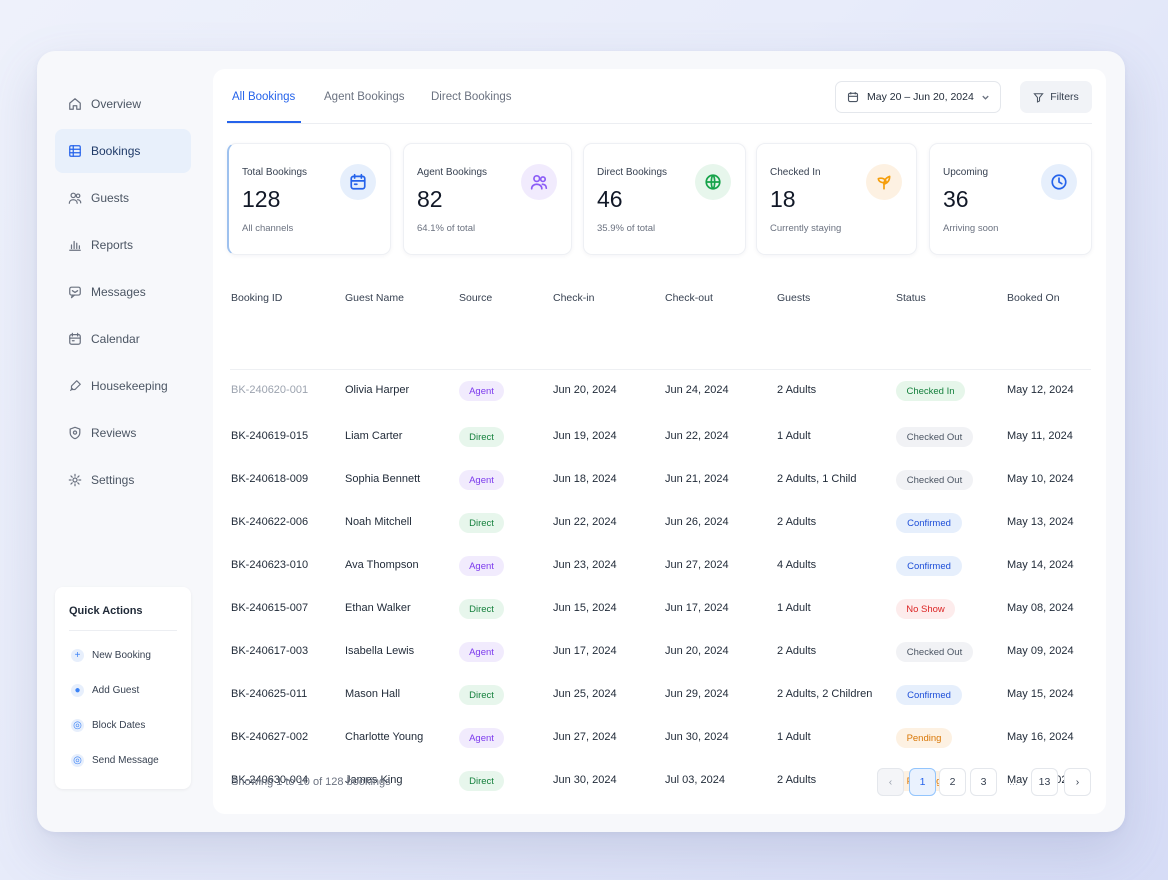  I want to click on sidebar-item-housekeeping: Housekeeping, so click(123, 386).